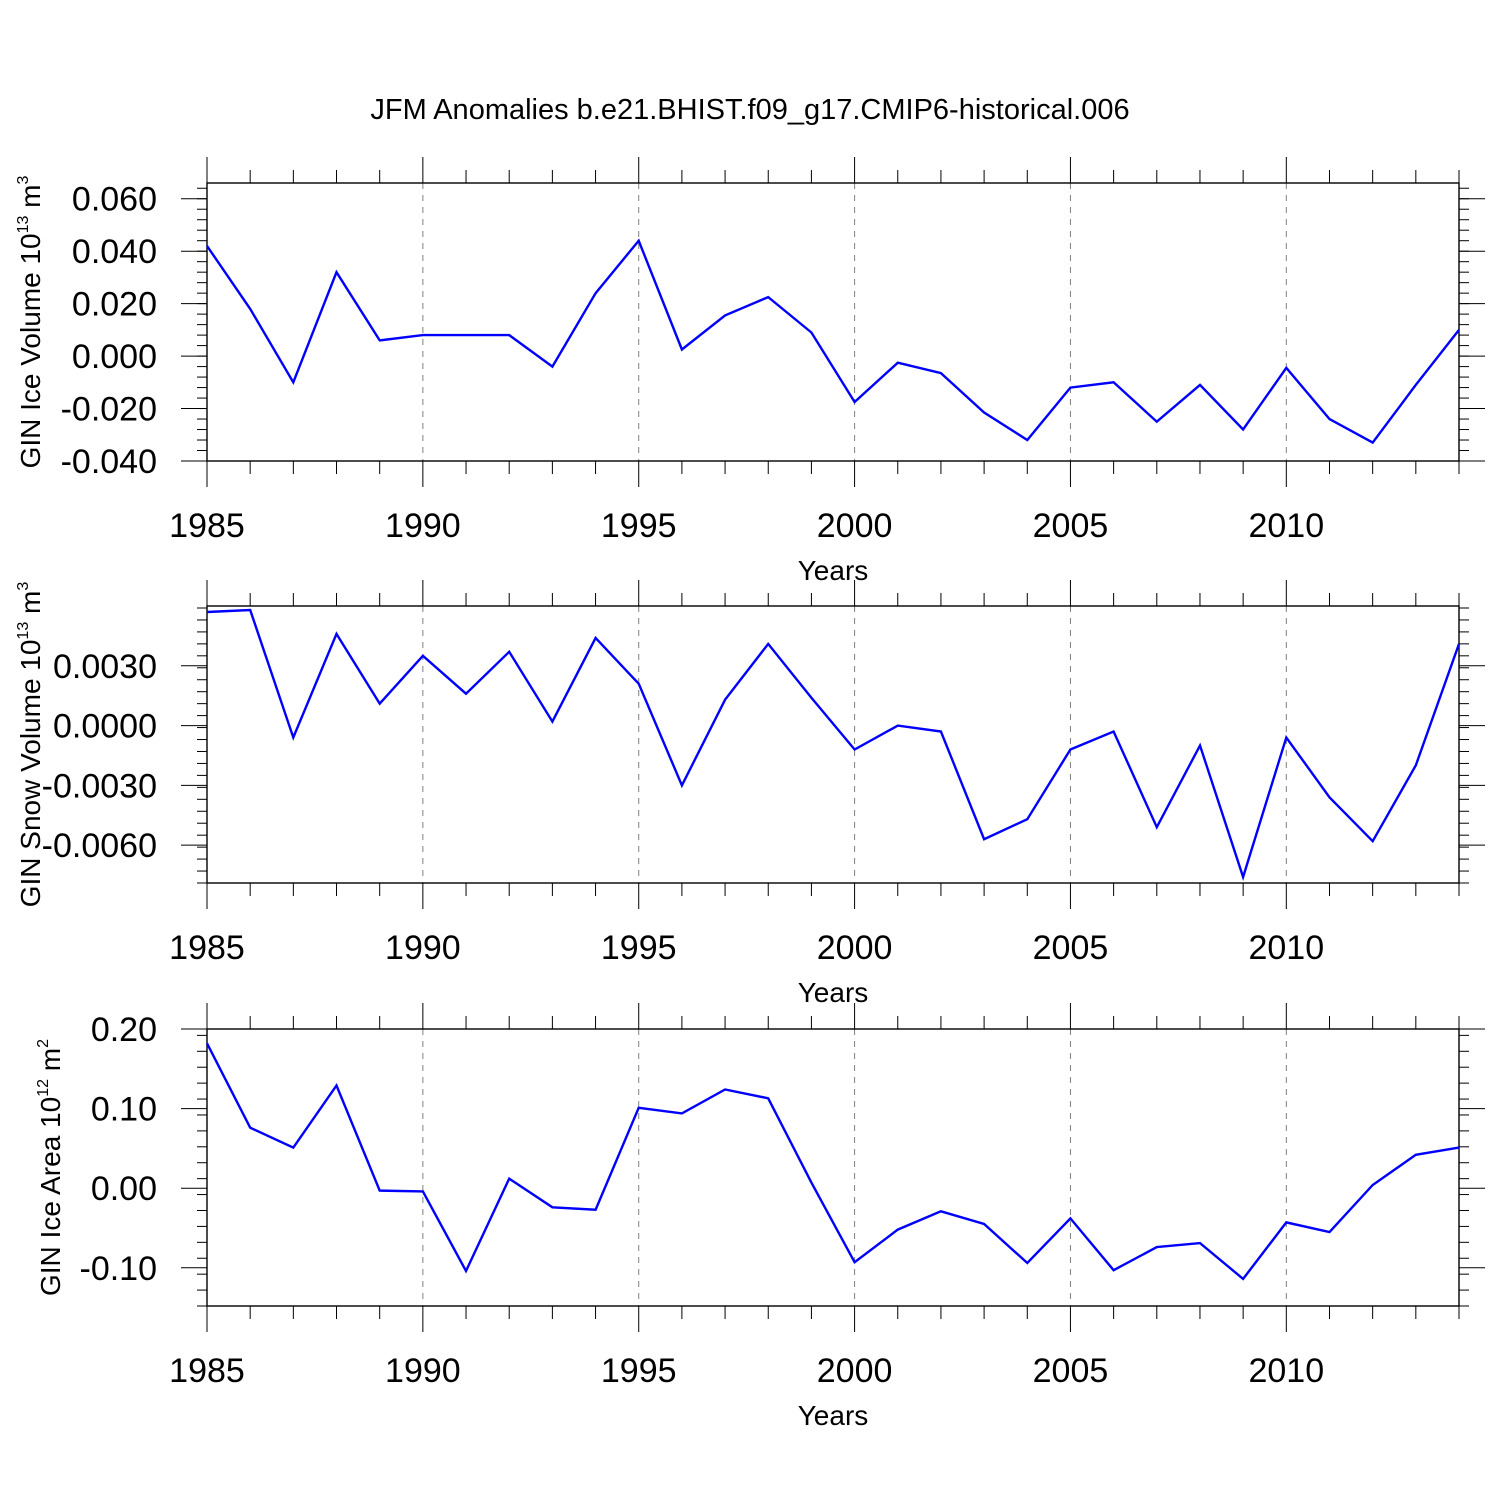 The height and width of the screenshot is (1500, 1500). Describe the element at coordinates (124, 1030) in the screenshot. I see `y-tick-label: 0.20` at that location.